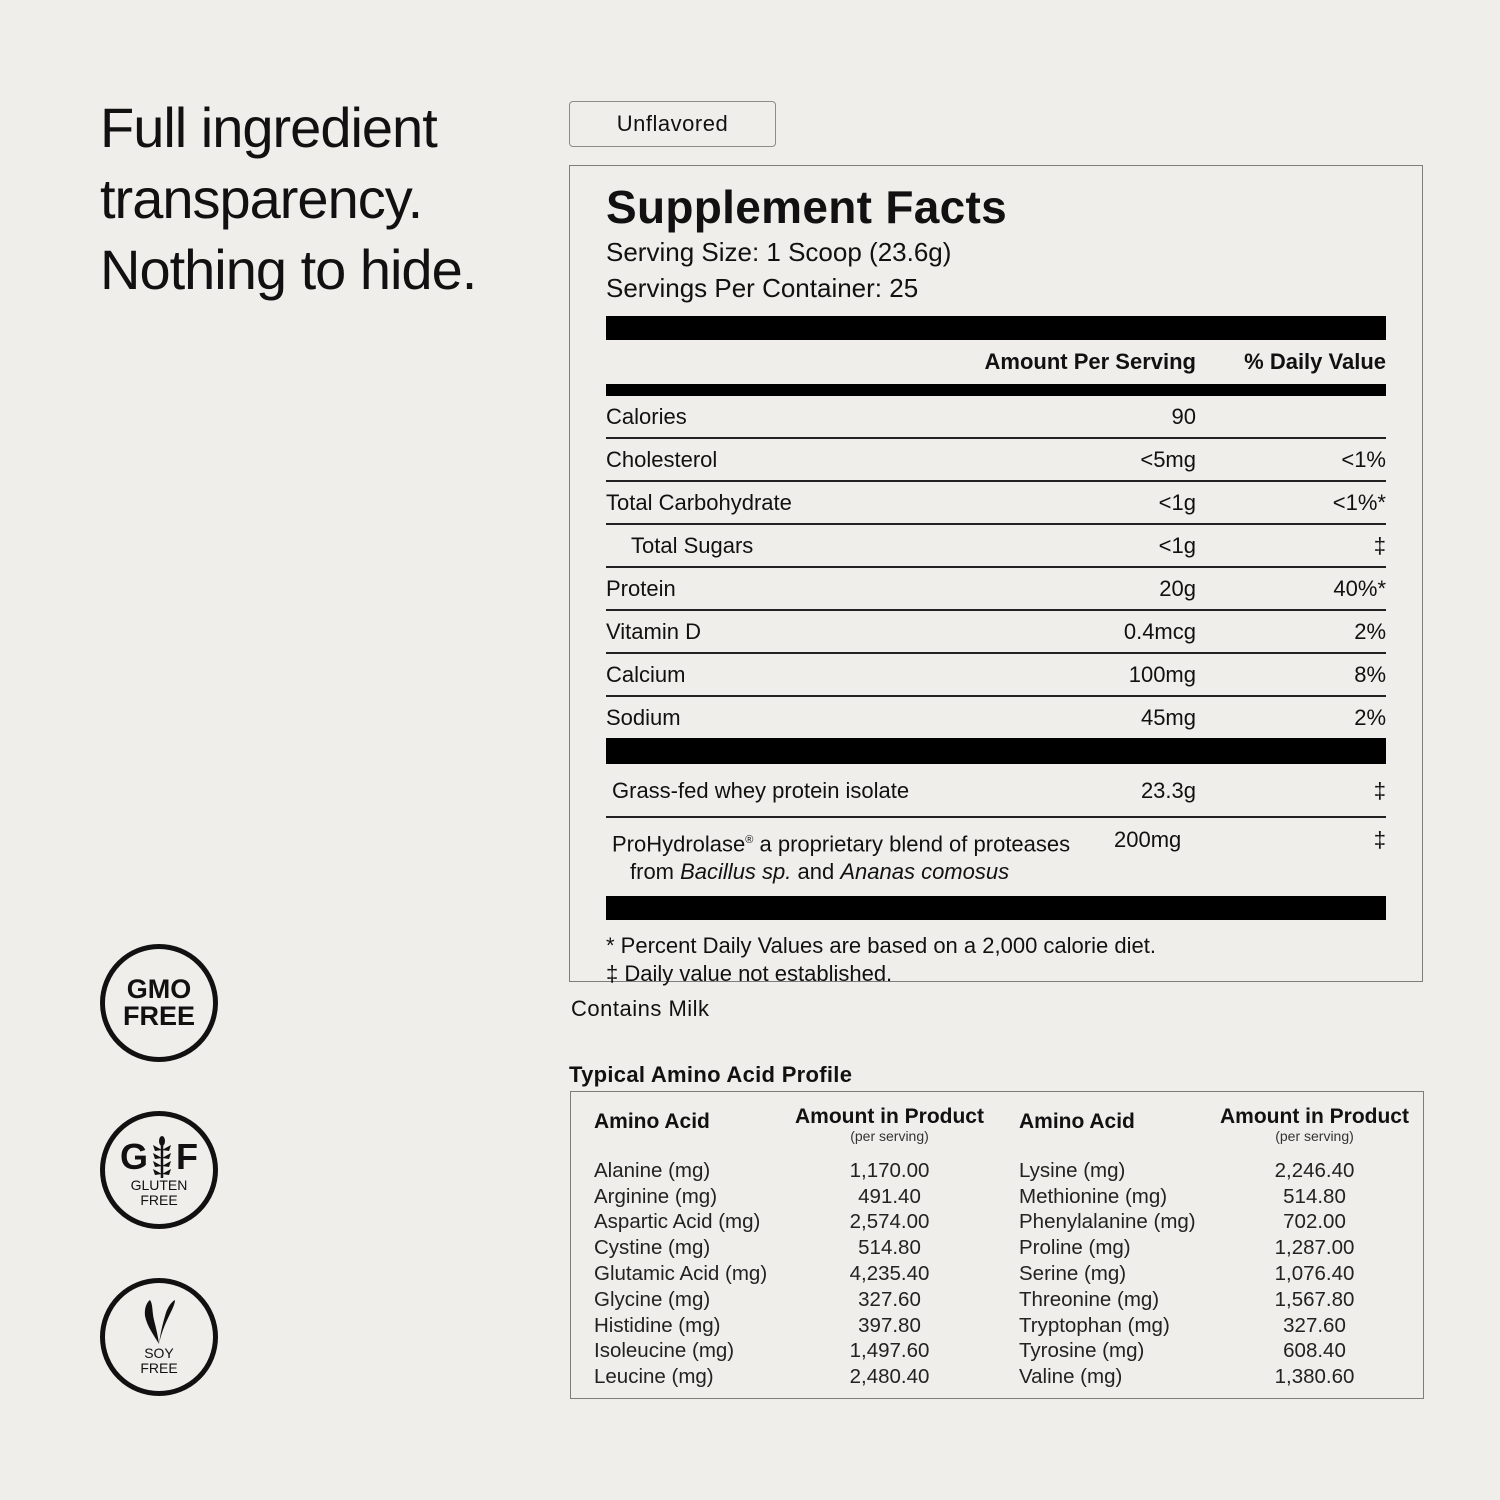 The height and width of the screenshot is (1500, 1500). Describe the element at coordinates (736, 872) in the screenshot. I see `species-name: Bacillus sp.` at that location.